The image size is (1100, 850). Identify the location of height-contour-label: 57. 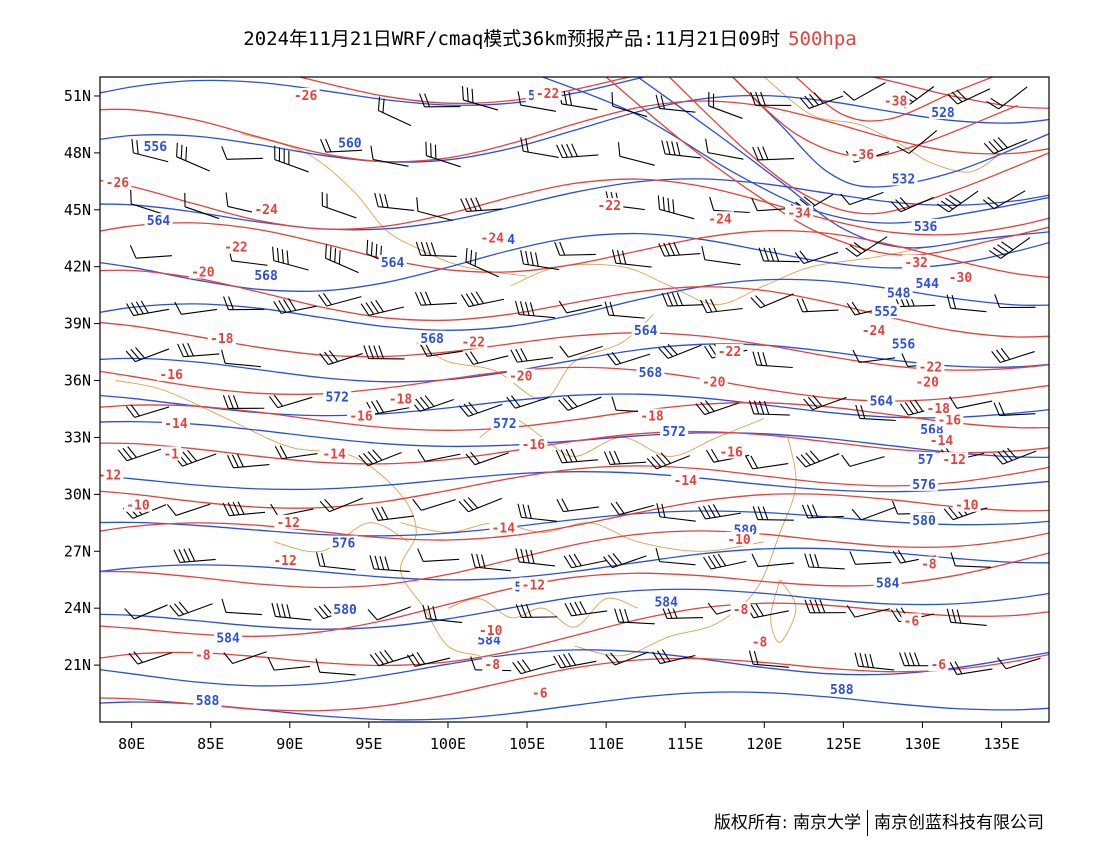
(926, 460).